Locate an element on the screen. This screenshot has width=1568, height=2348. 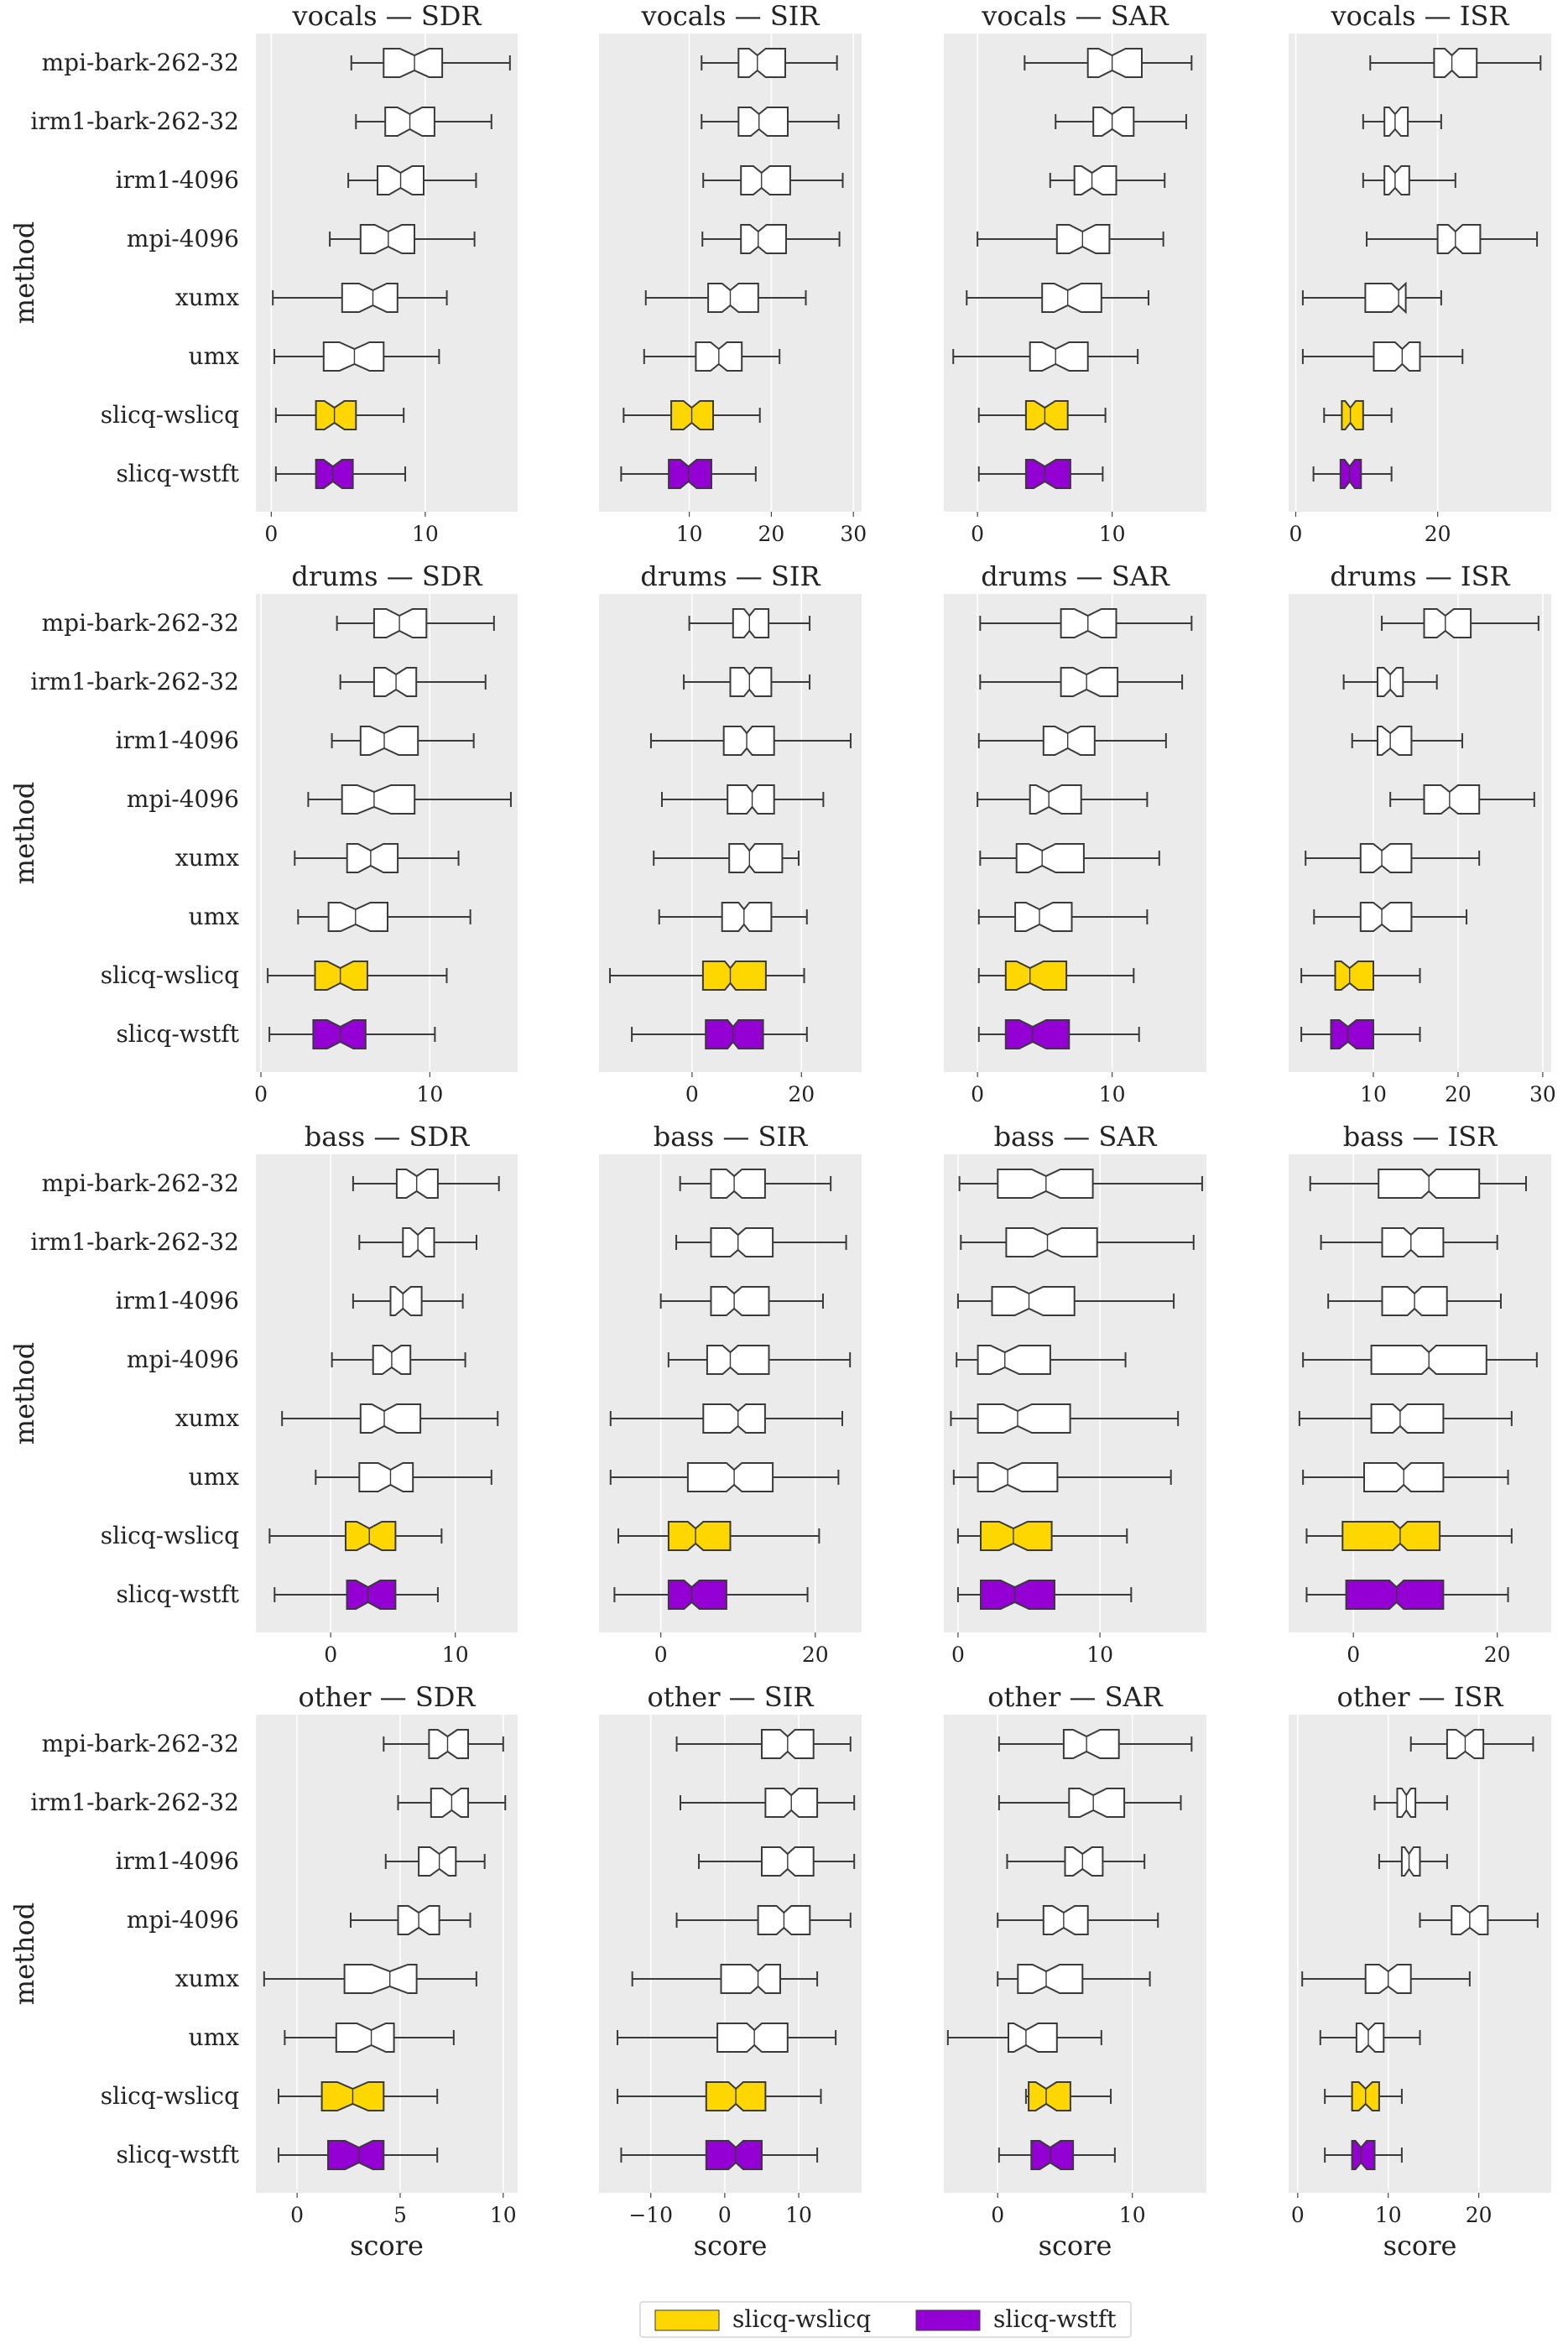
y-axis-label: method is located at coordinates (24, 1393).